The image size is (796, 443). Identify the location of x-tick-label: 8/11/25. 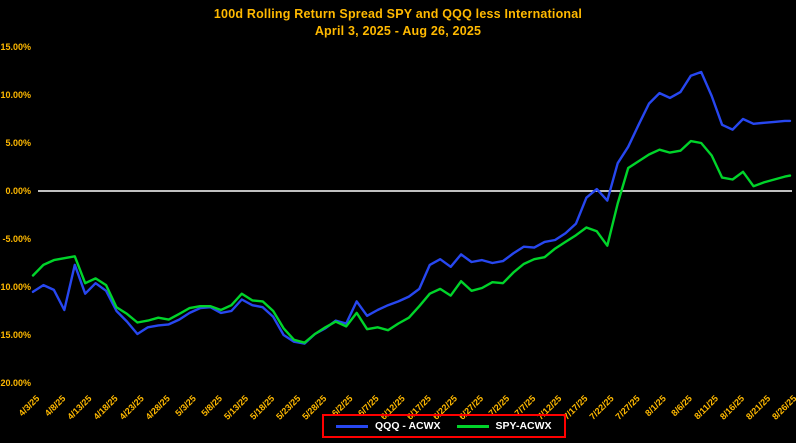
(706, 407).